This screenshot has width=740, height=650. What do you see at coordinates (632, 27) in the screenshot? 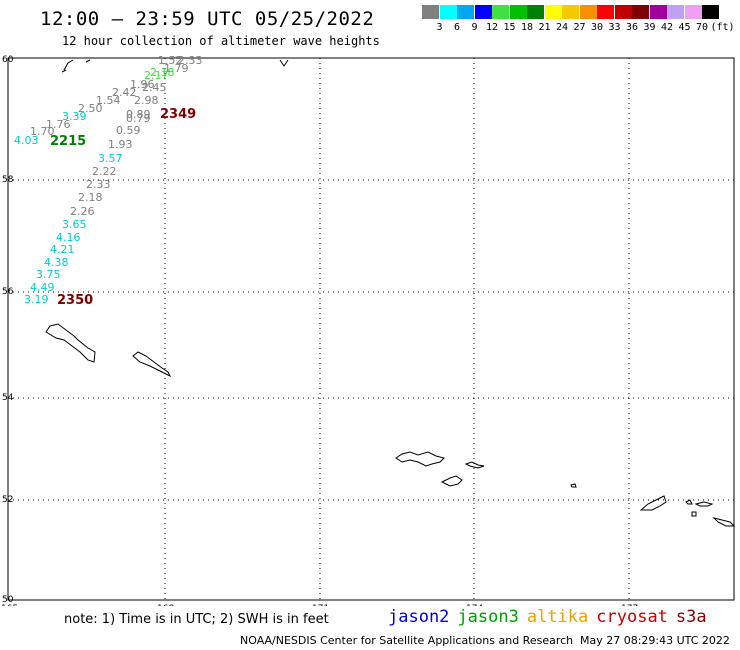
I see `scale-label: 36` at bounding box center [632, 27].